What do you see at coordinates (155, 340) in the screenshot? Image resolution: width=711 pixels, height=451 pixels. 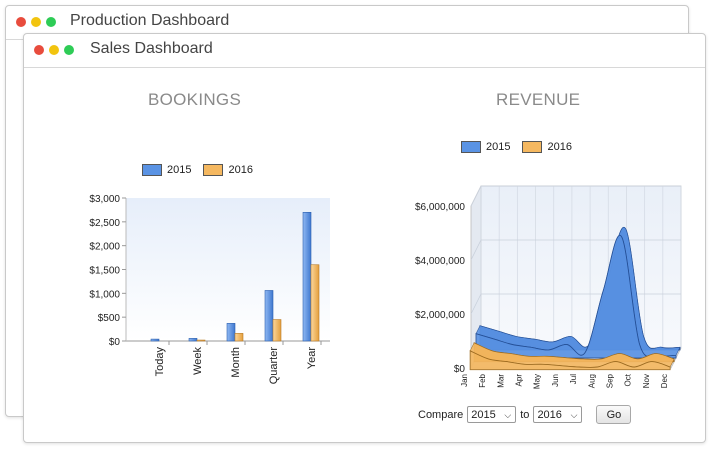 I see `bar-2015-today` at bounding box center [155, 340].